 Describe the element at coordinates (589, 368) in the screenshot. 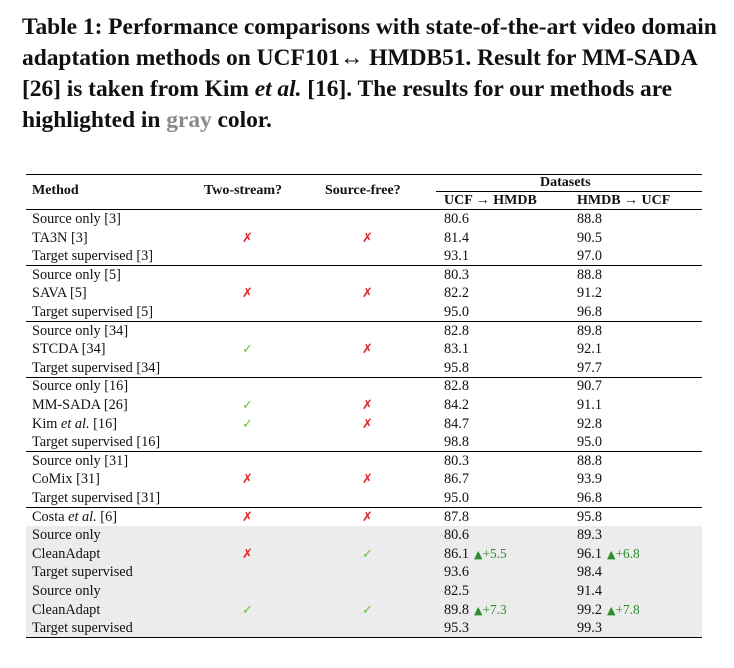

I see `hmdb-ucf-cell: 97.7` at that location.